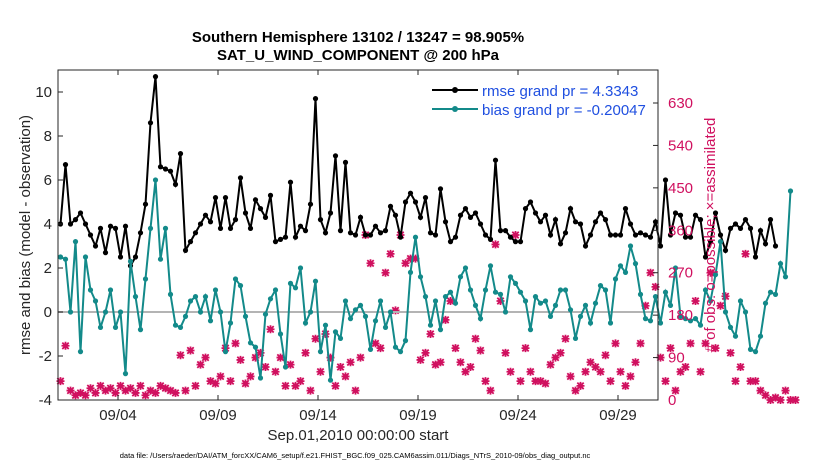 This screenshot has width=830, height=470. Describe the element at coordinates (618, 415) in the screenshot. I see `x-tick-label: 09/29` at that location.